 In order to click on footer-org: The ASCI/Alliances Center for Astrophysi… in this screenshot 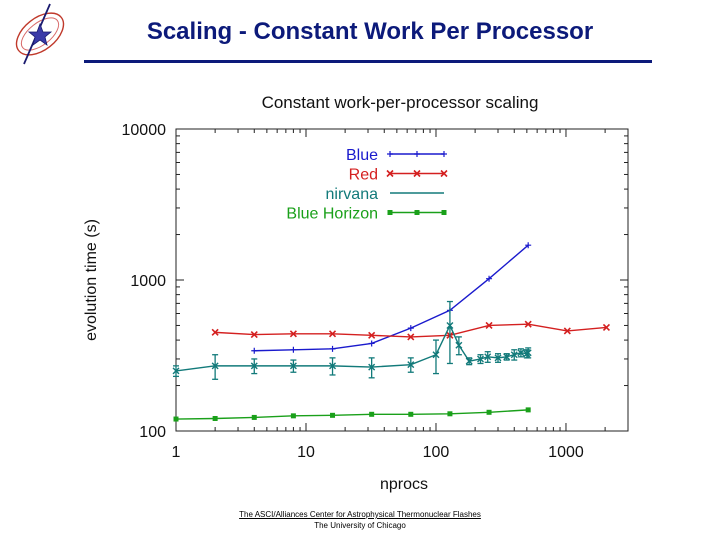, I will do `click(360, 514)`.